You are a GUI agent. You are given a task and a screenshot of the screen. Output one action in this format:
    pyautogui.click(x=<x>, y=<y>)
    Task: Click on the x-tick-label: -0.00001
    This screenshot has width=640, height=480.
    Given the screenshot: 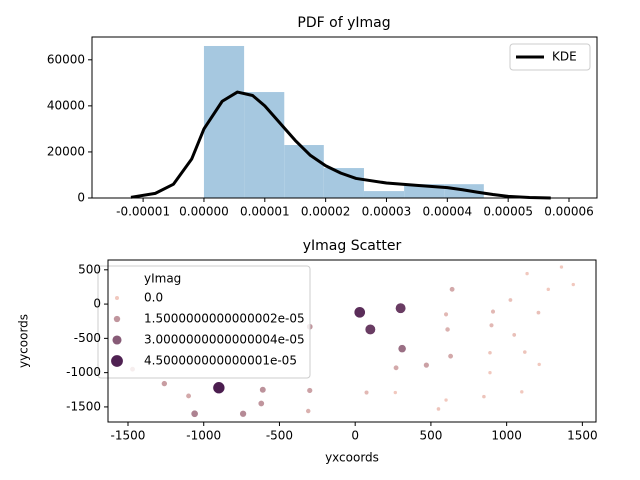 What is the action you would take?
    pyautogui.click(x=143, y=212)
    